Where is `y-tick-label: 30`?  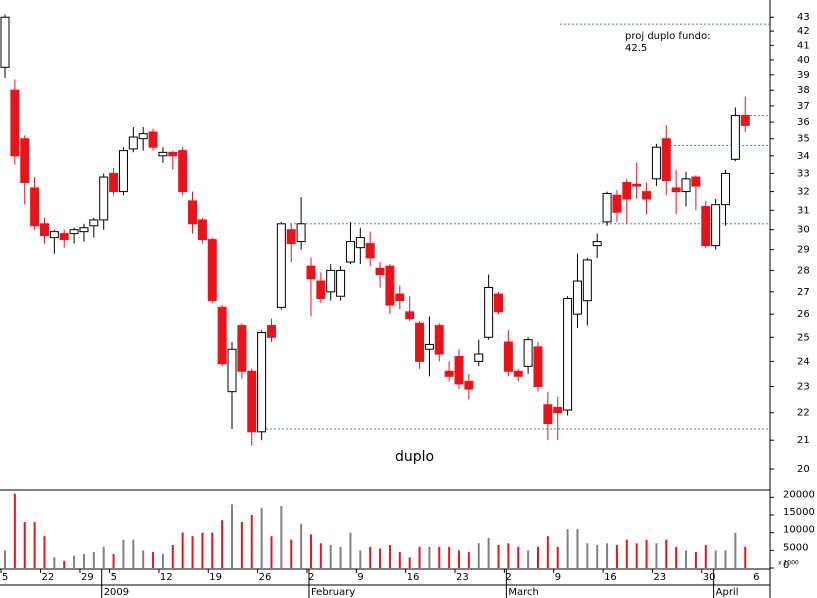 y-tick-label: 30 is located at coordinates (803, 230).